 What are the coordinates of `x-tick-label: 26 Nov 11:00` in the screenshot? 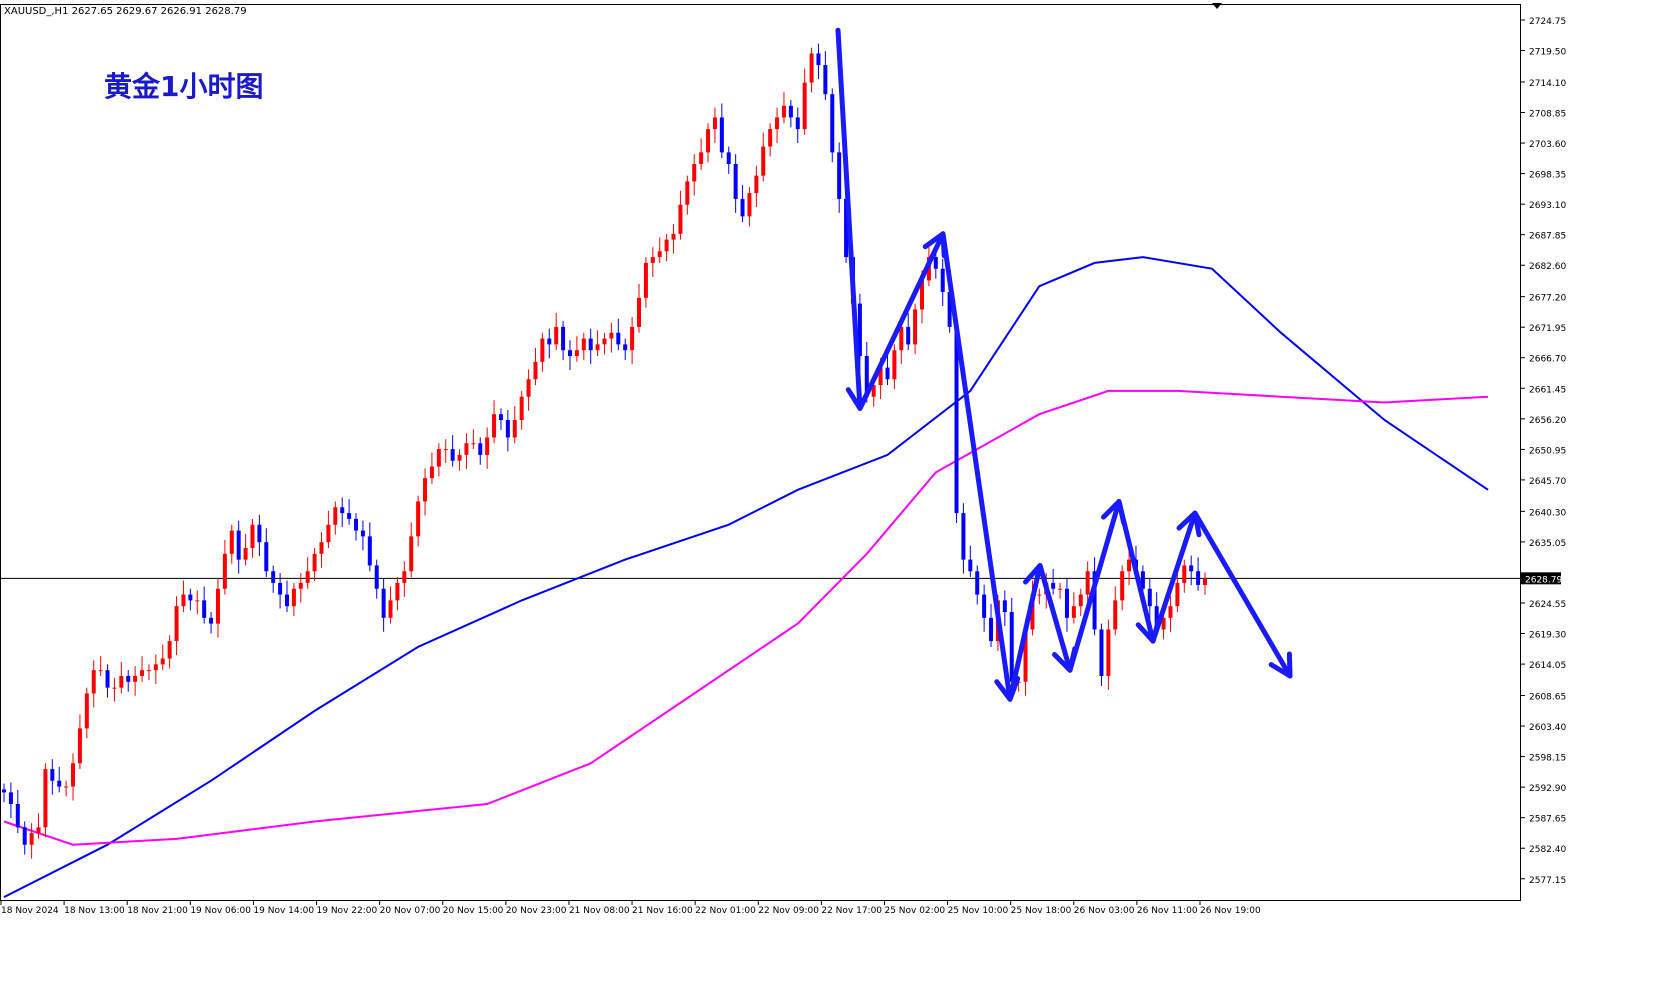 It's located at (1167, 911).